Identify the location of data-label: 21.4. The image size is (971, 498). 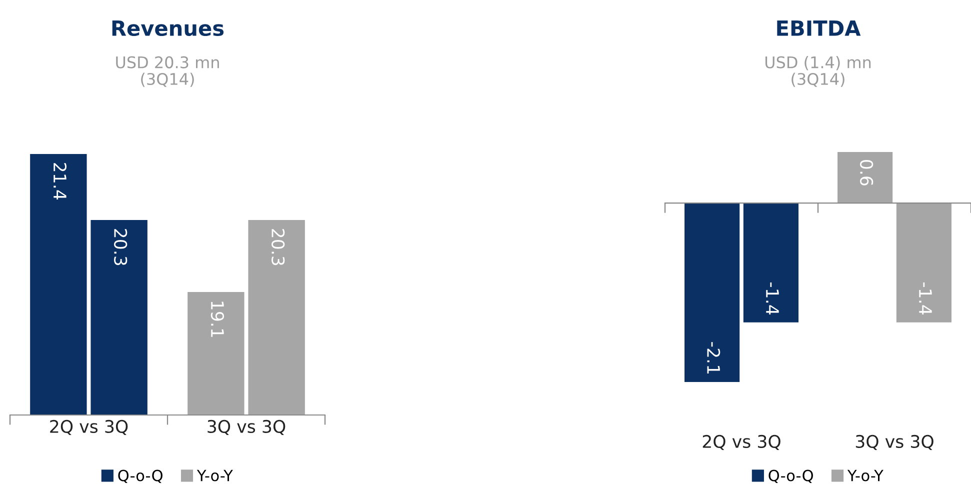
(60, 181).